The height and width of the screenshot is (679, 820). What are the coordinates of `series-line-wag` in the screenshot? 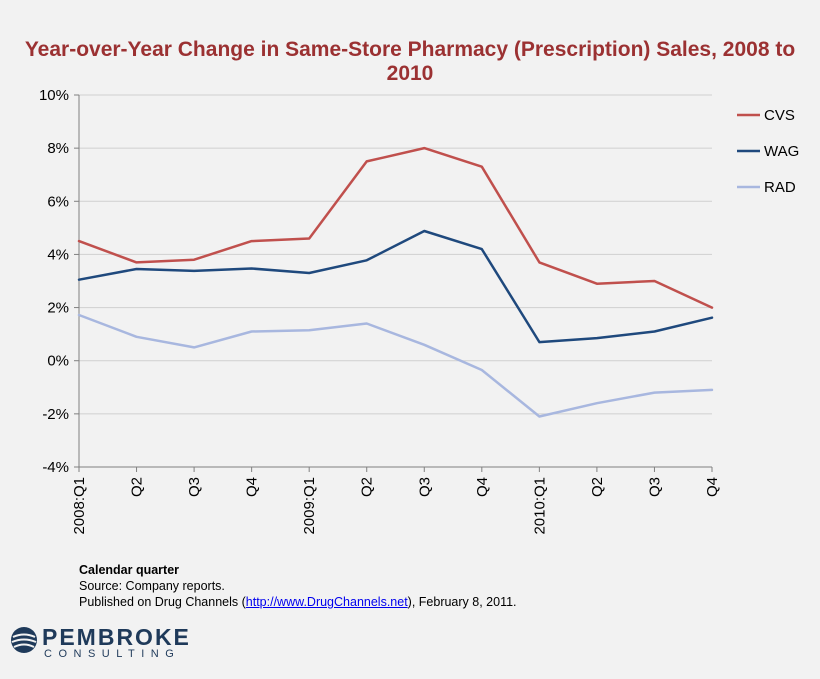 It's located at (395, 286).